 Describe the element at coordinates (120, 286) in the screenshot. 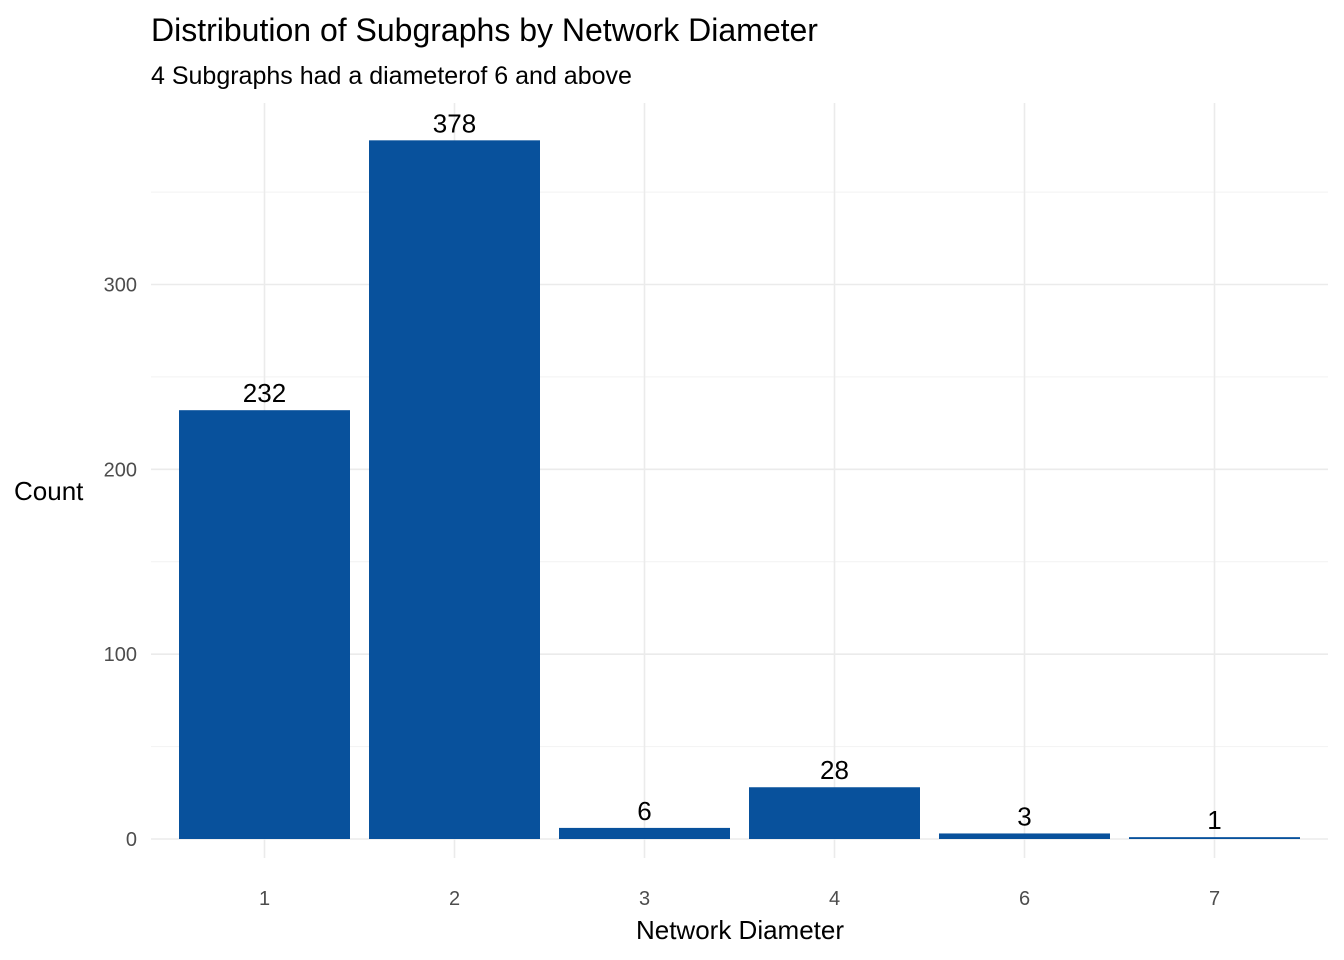

I see `y-tick-label: 300` at that location.